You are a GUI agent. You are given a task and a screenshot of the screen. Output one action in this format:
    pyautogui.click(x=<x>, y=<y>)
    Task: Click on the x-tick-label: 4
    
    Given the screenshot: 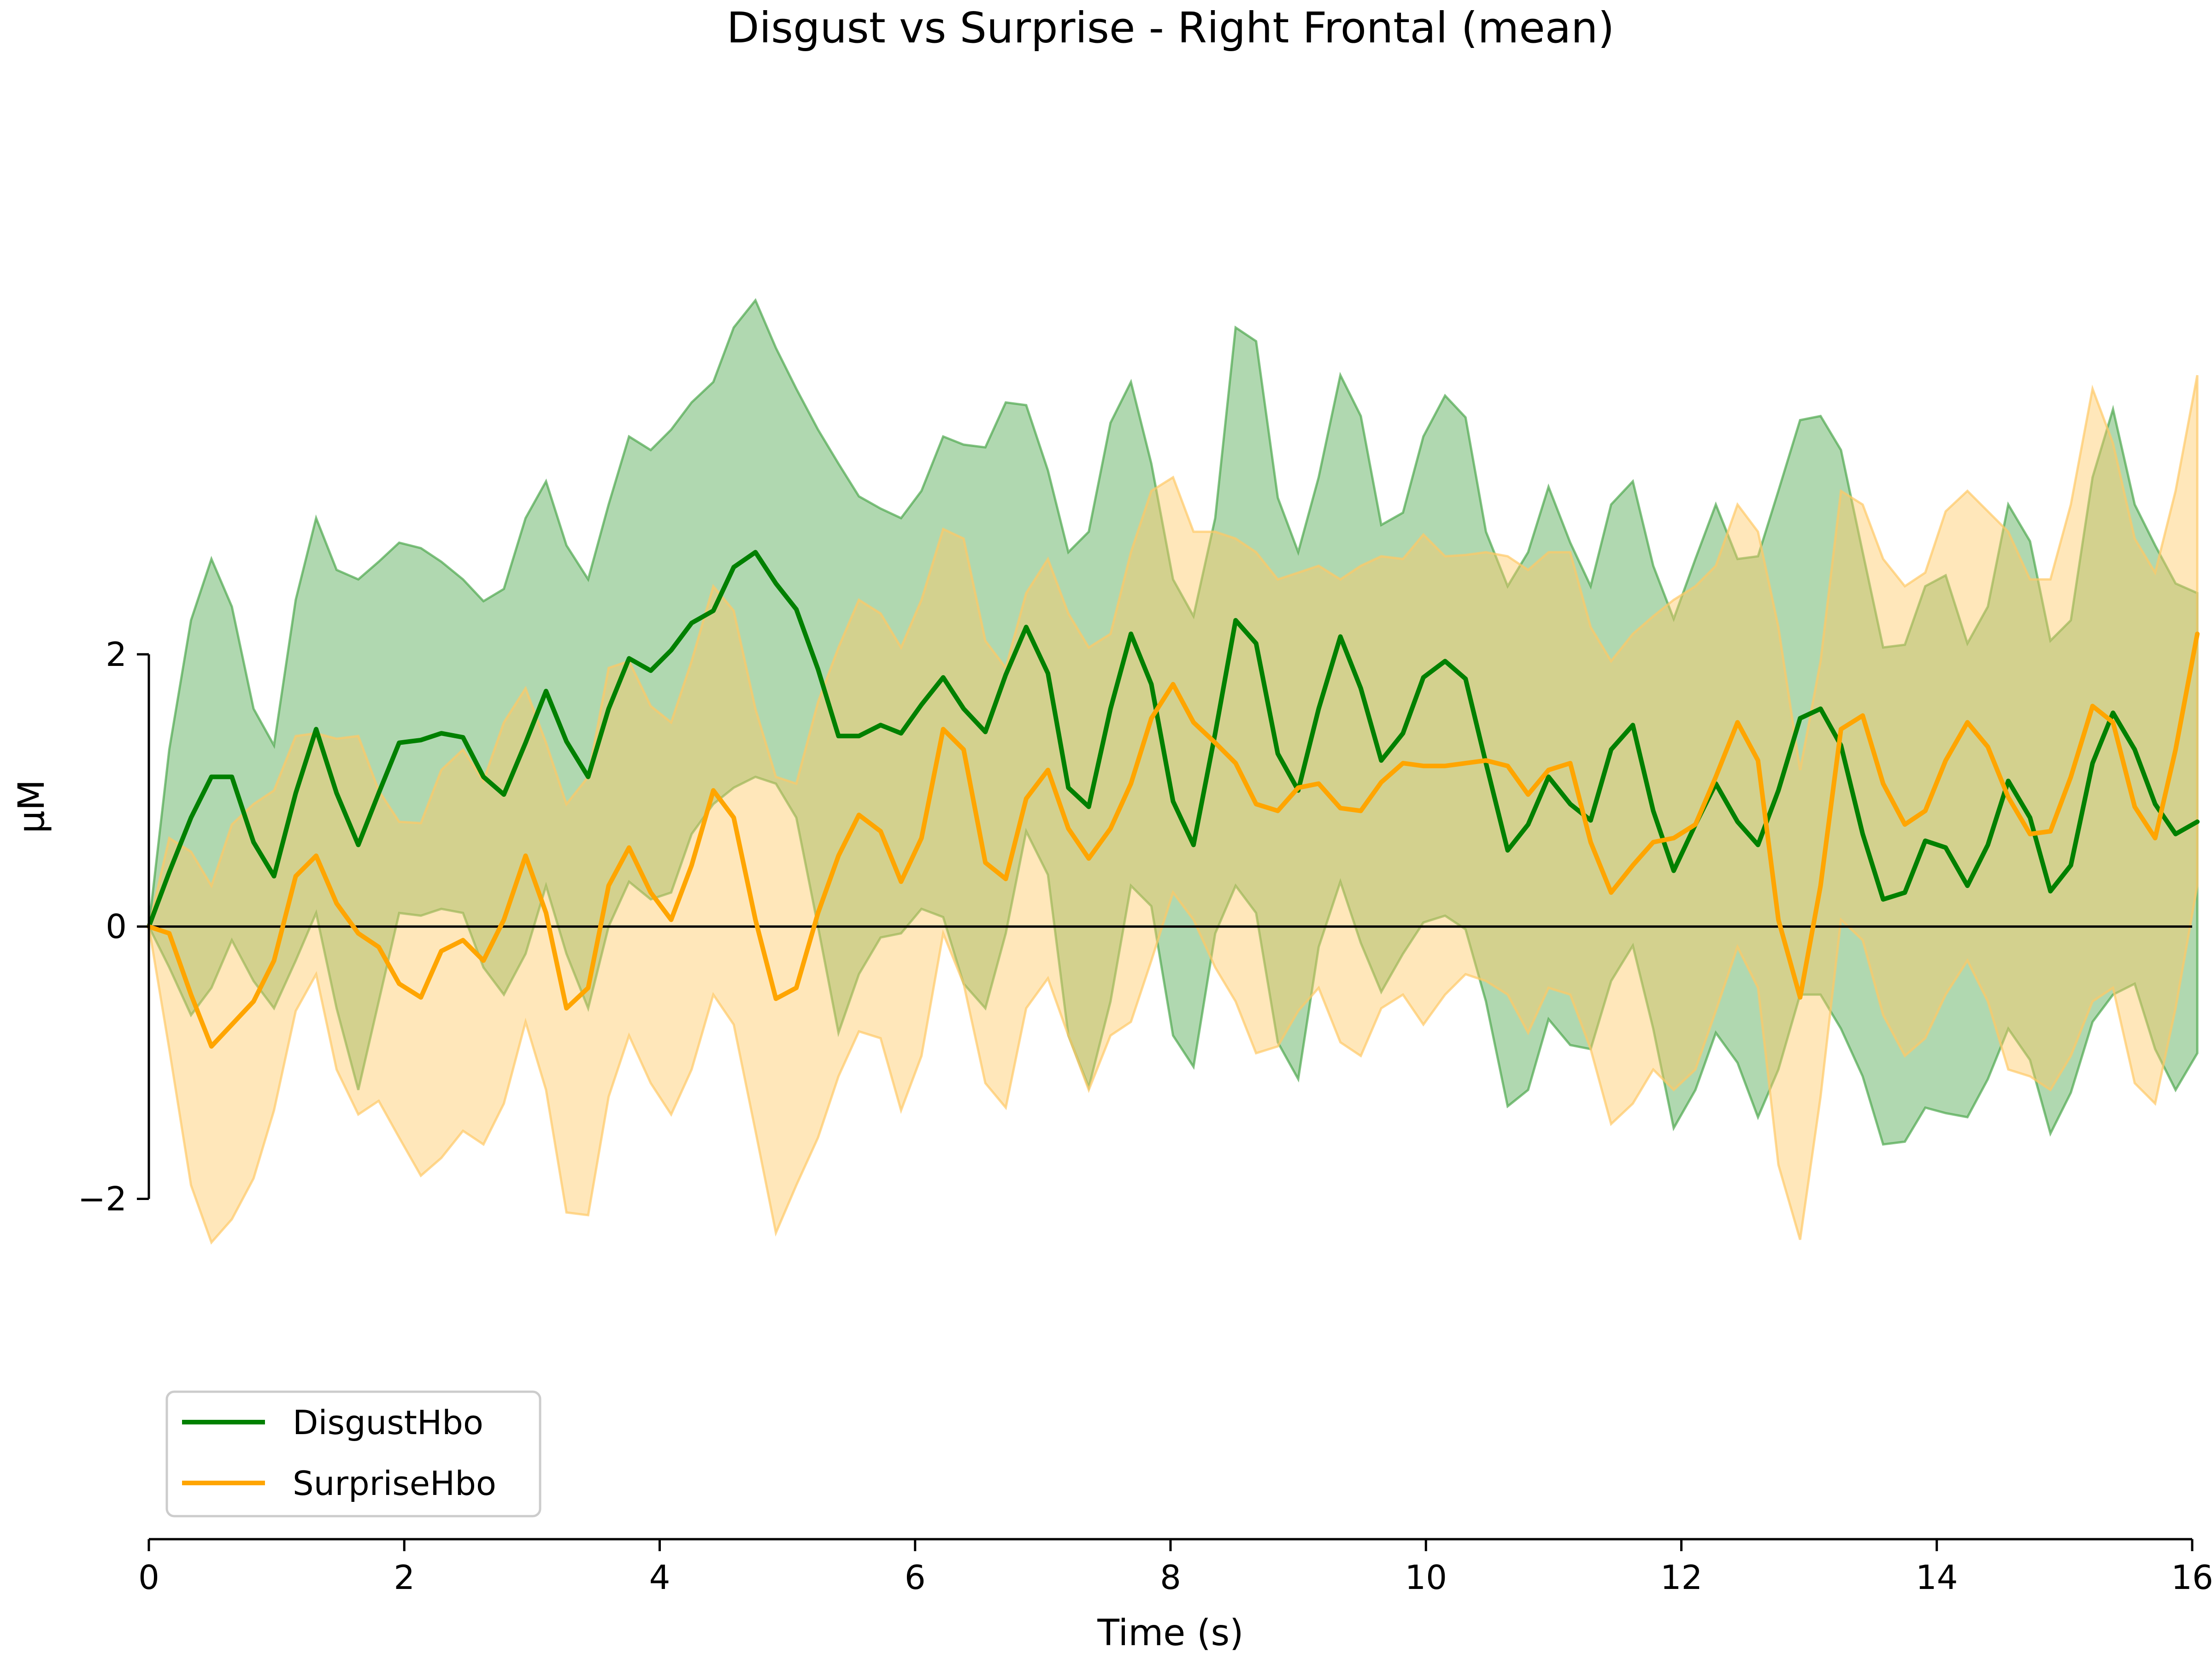 What is the action you would take?
    pyautogui.click(x=660, y=1577)
    